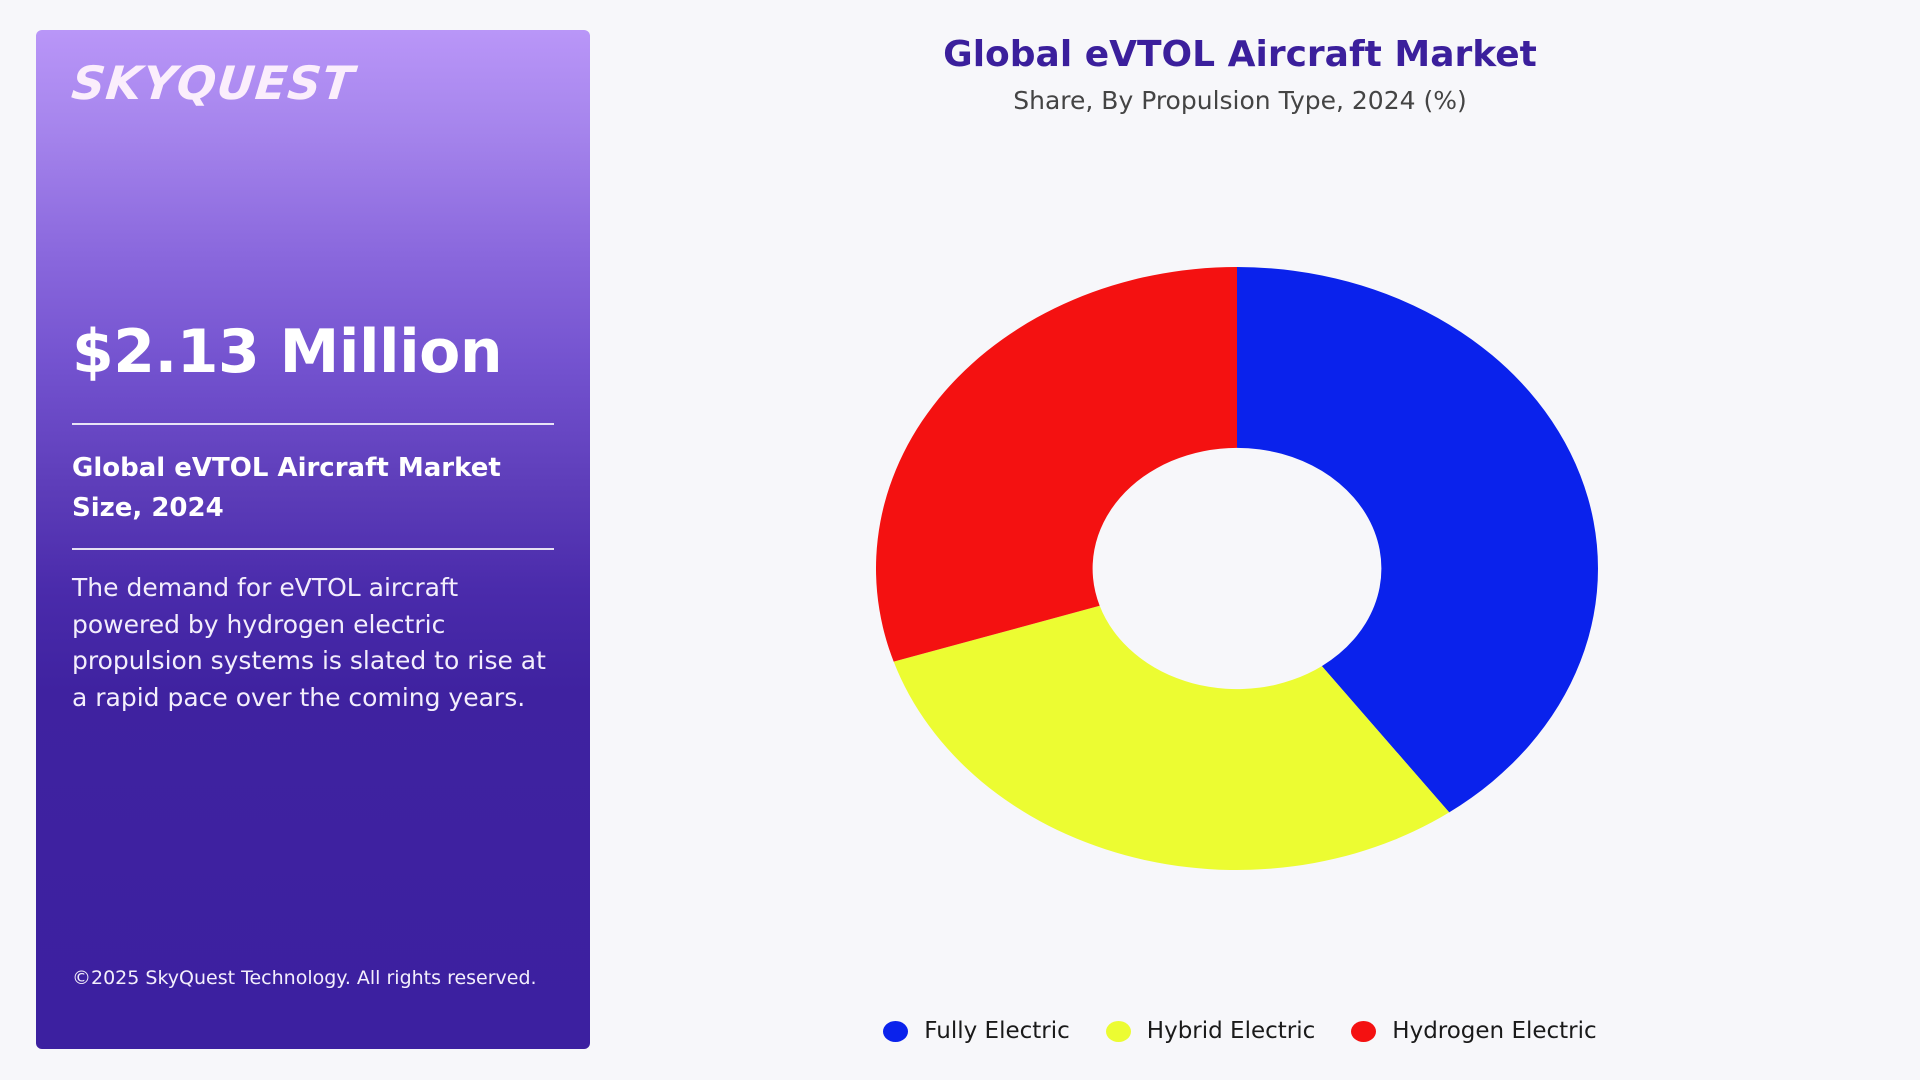 The image size is (1920, 1080). What do you see at coordinates (313, 549) in the screenshot?
I see `divider-bottom` at bounding box center [313, 549].